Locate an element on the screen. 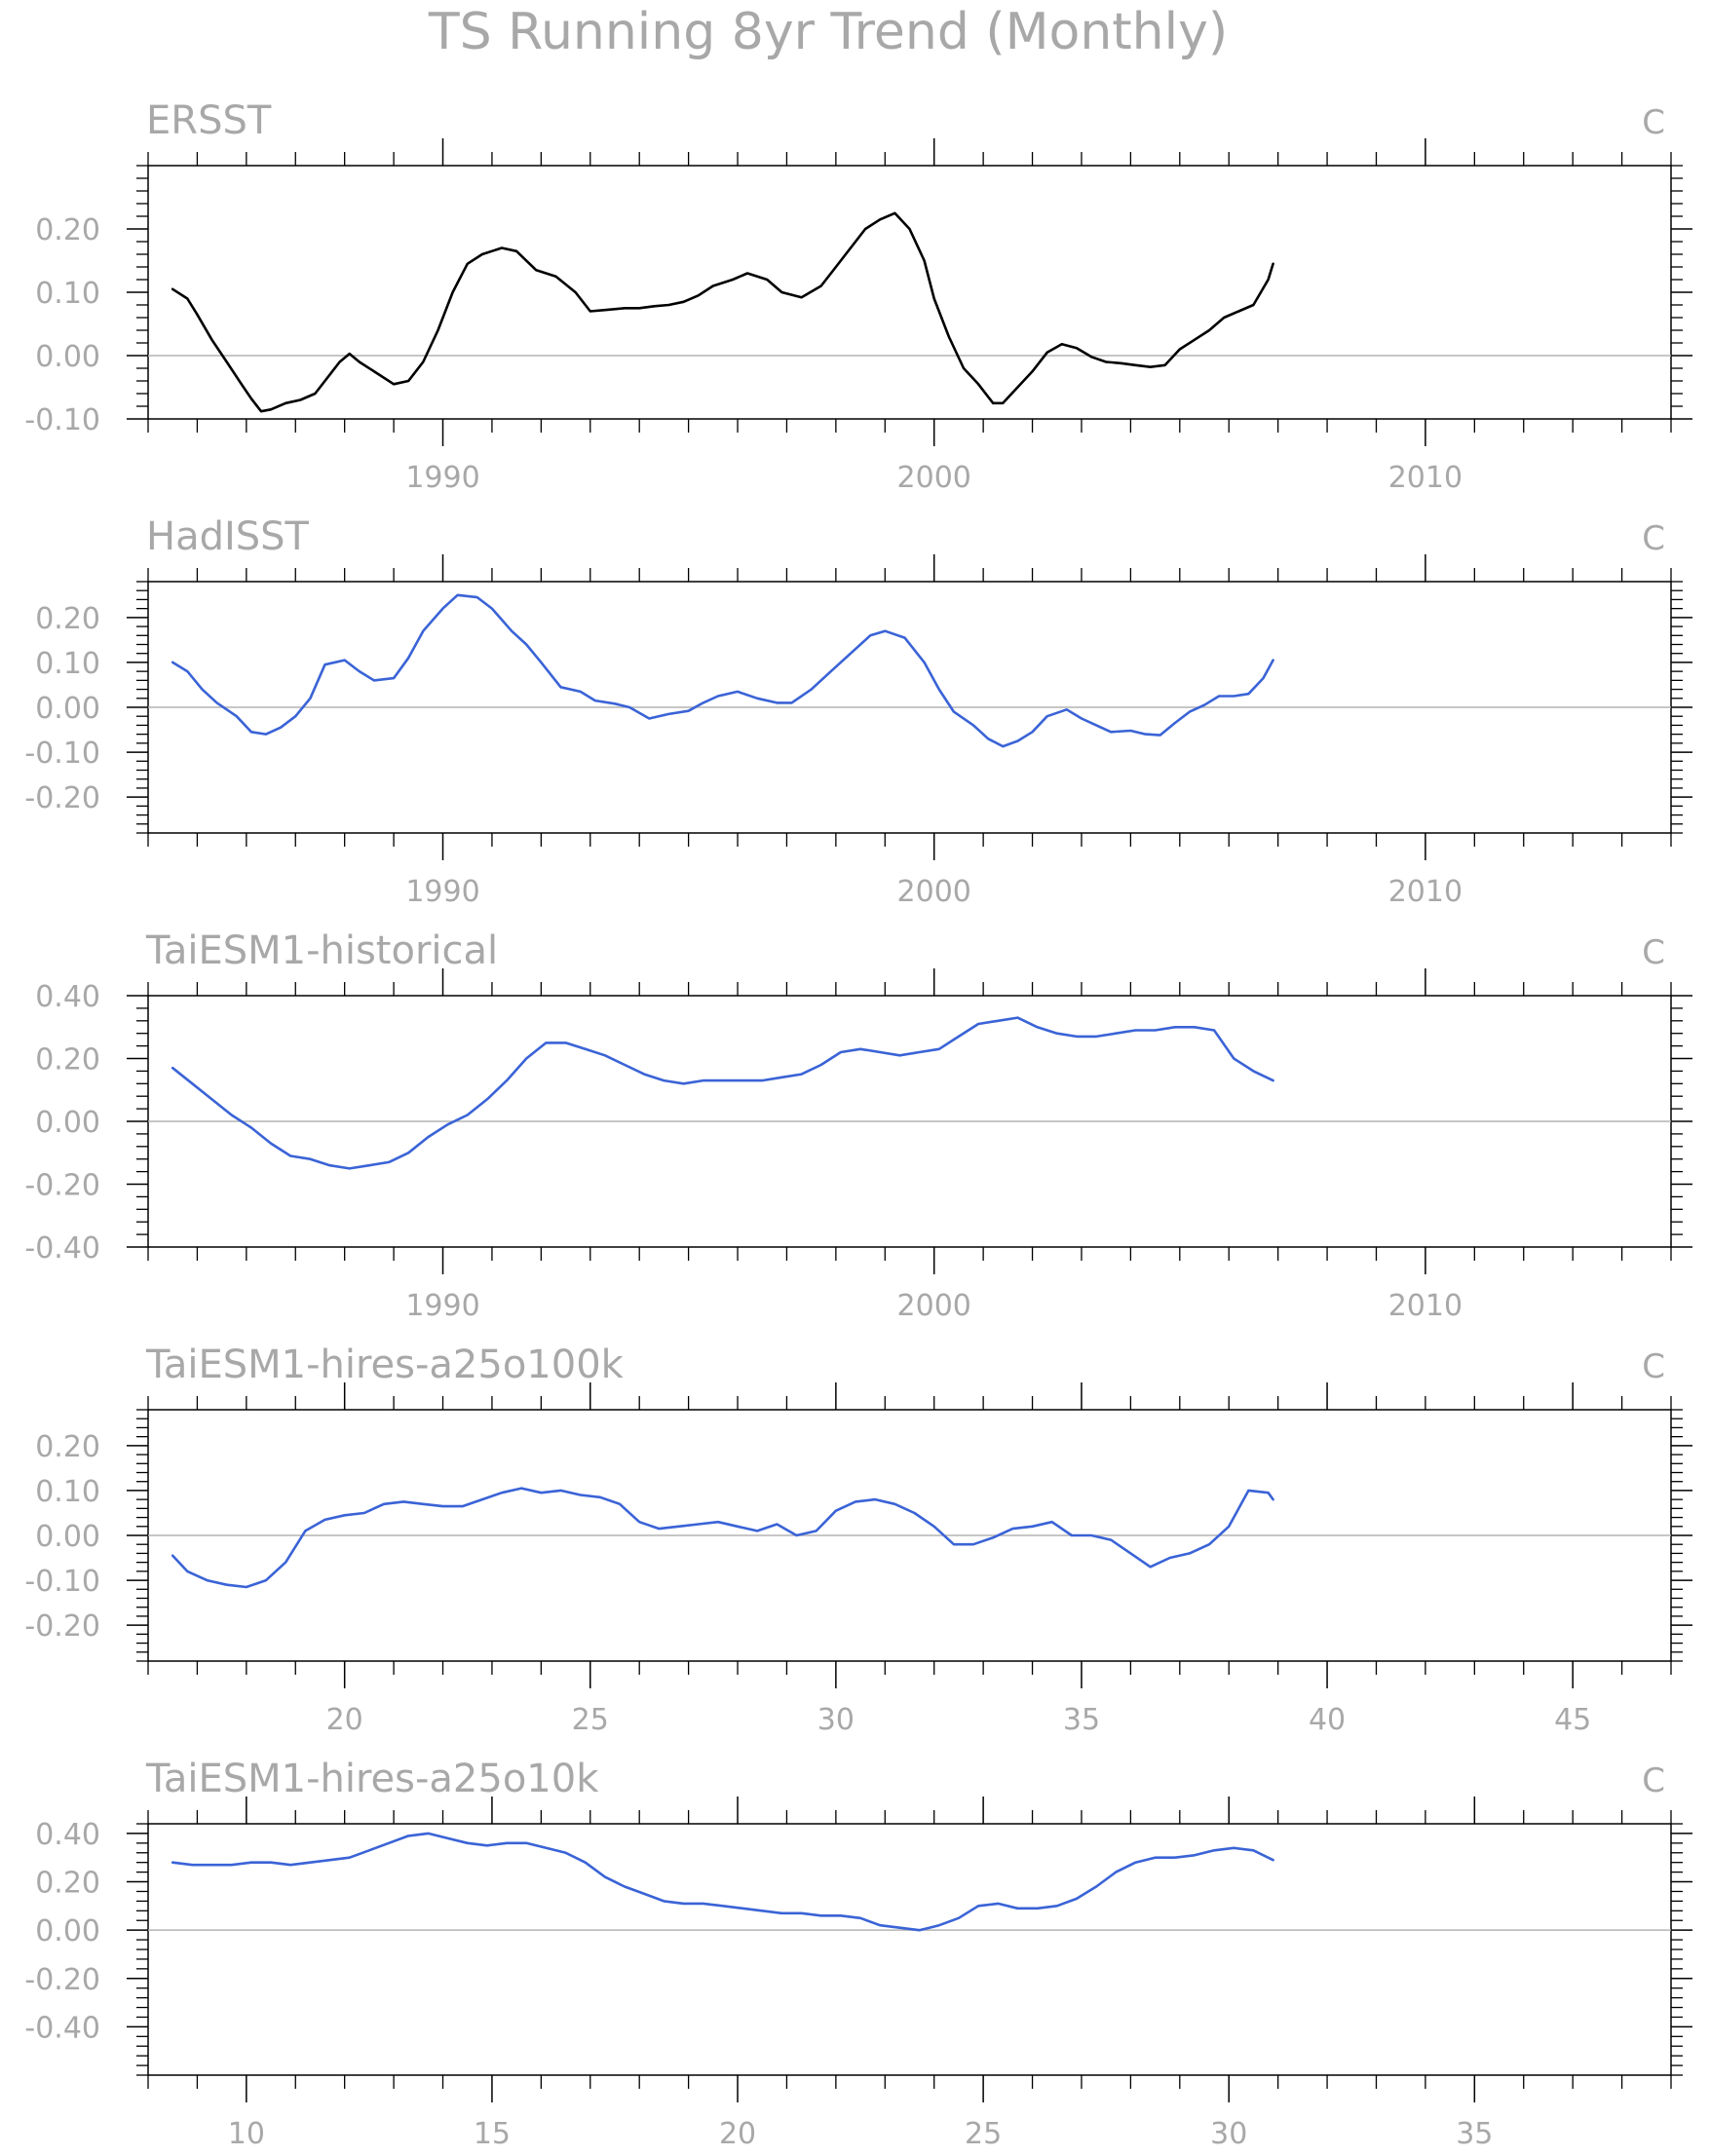  x-tick-label: 45 is located at coordinates (1572, 1720).